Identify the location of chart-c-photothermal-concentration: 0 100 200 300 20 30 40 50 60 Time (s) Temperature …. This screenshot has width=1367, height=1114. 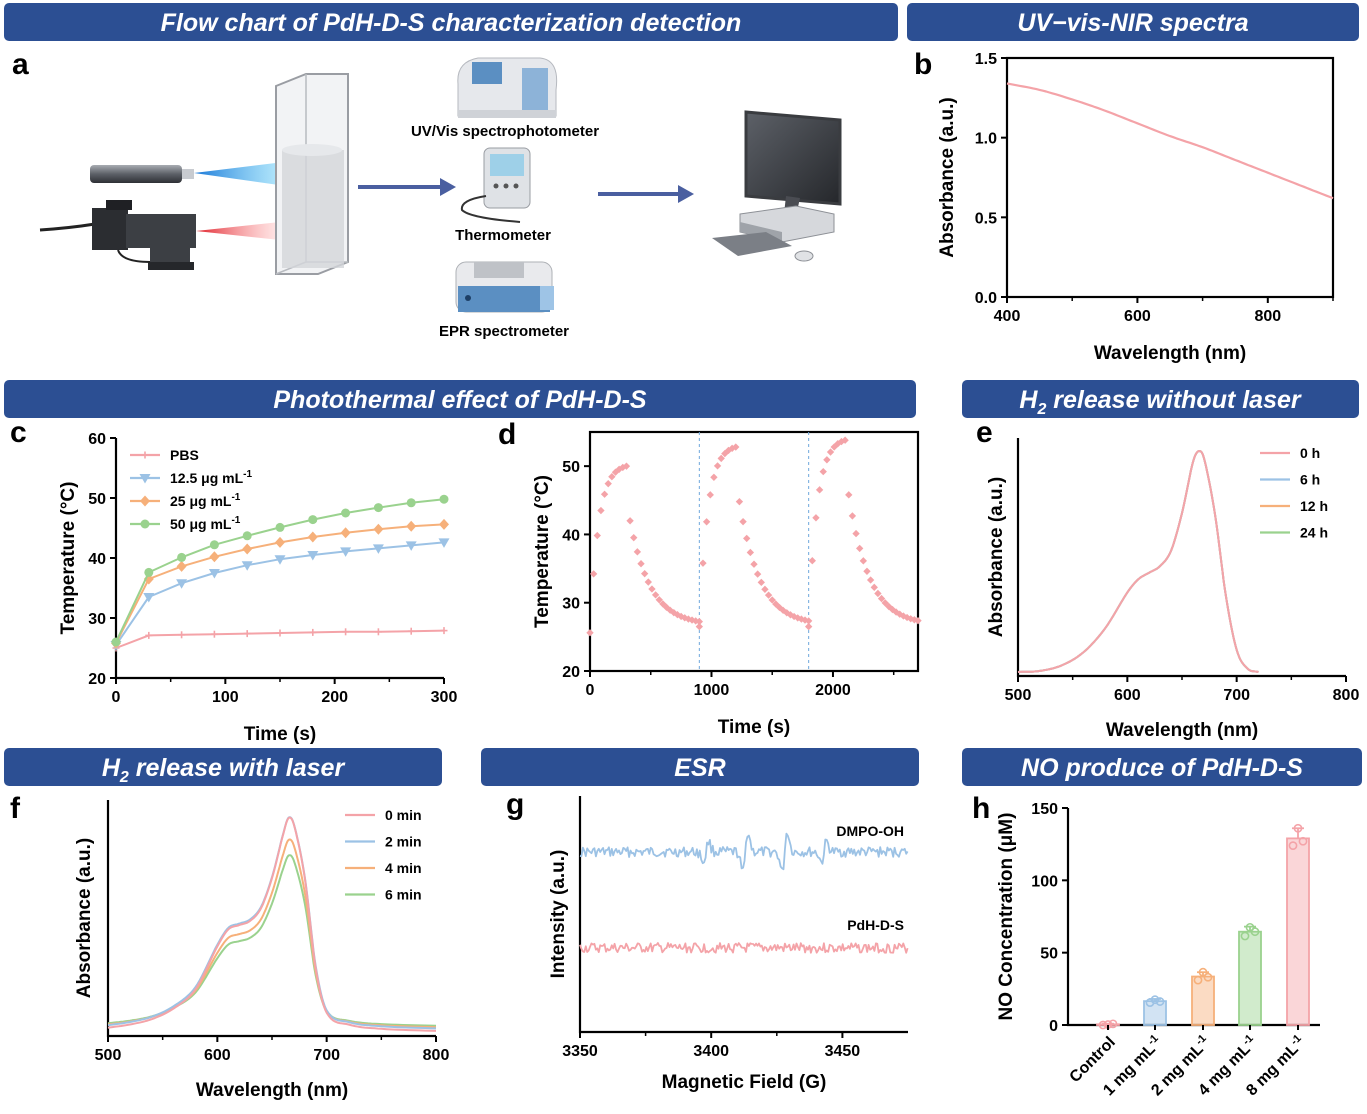
(257, 588).